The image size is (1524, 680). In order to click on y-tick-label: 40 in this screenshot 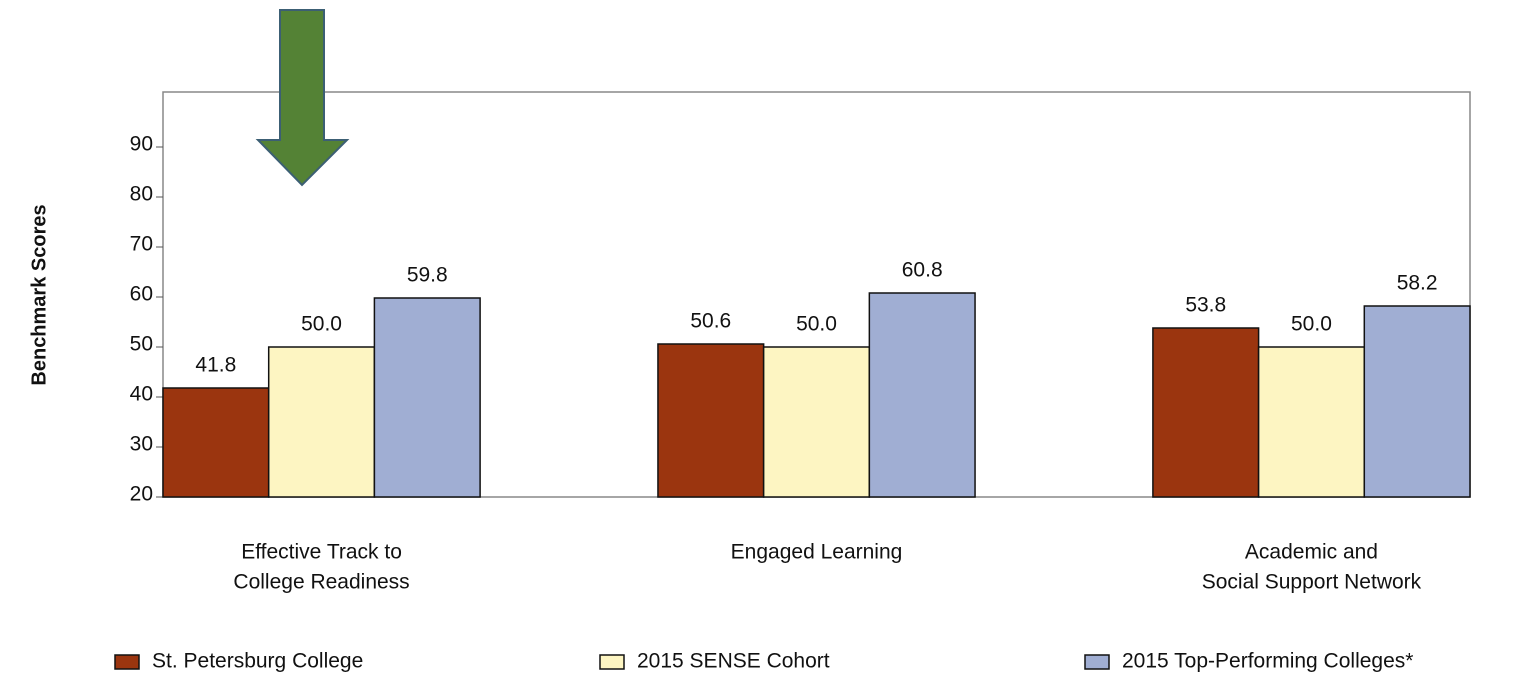, I will do `click(141, 394)`.